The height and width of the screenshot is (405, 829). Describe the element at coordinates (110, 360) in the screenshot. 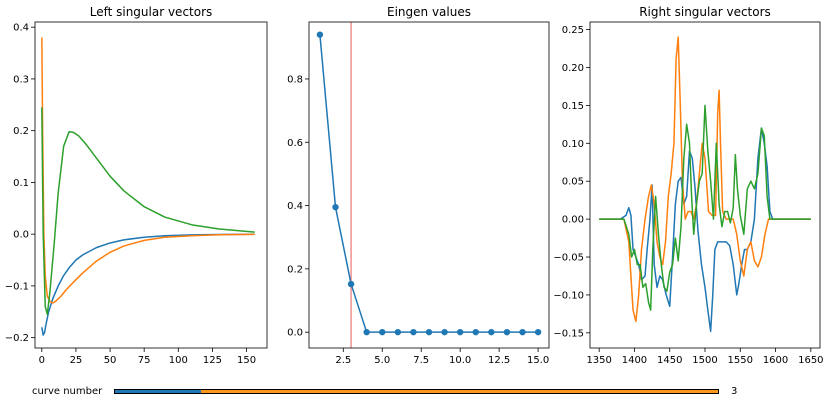

I see `x-tick-label: 50` at that location.